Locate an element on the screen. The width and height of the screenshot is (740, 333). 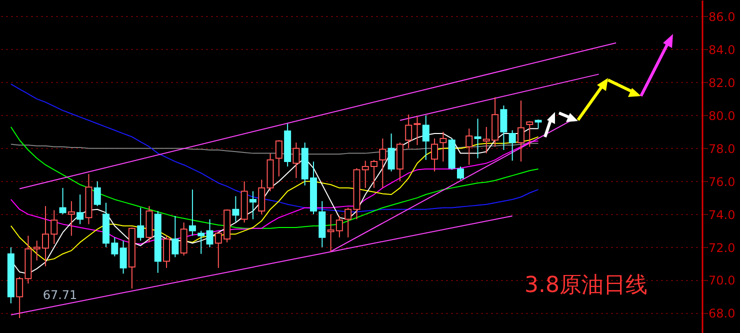
y-tick-label: 76.0 is located at coordinates (722, 181).